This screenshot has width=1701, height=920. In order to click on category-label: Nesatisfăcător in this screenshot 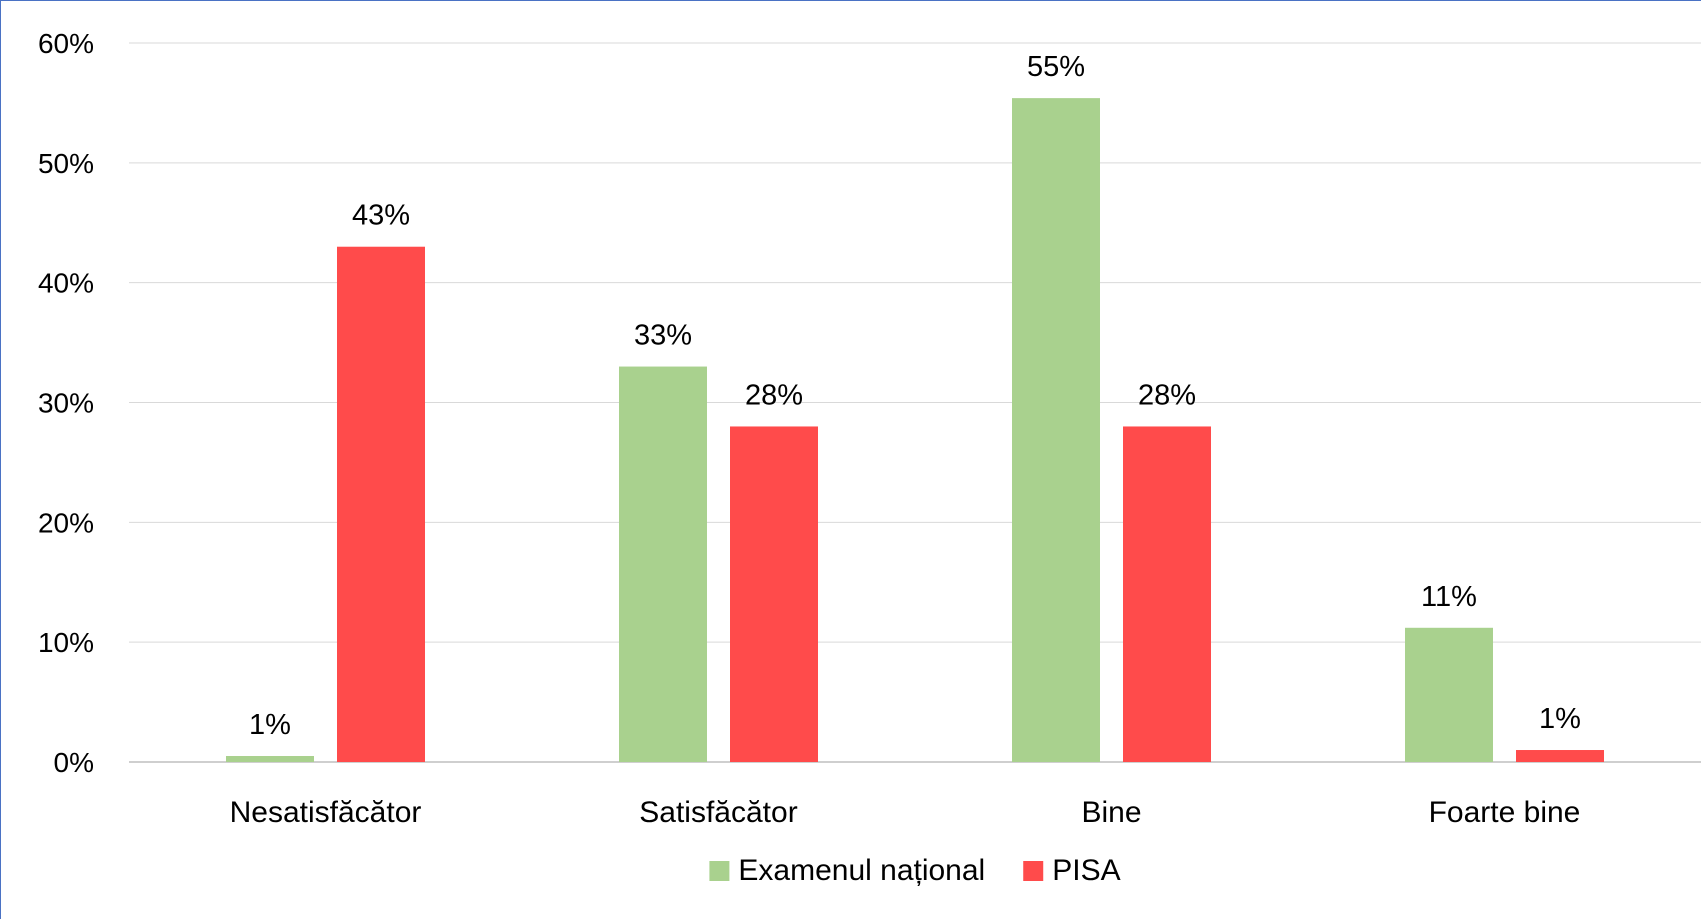, I will do `click(326, 812)`.